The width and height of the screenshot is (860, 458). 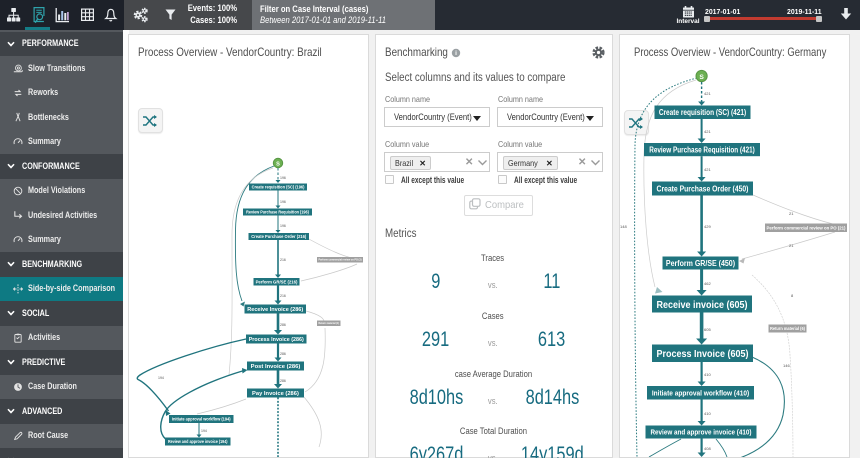 I want to click on svg-text:Review and approve invoice (19: Review and approve invoice (194), so click(x=198, y=441).